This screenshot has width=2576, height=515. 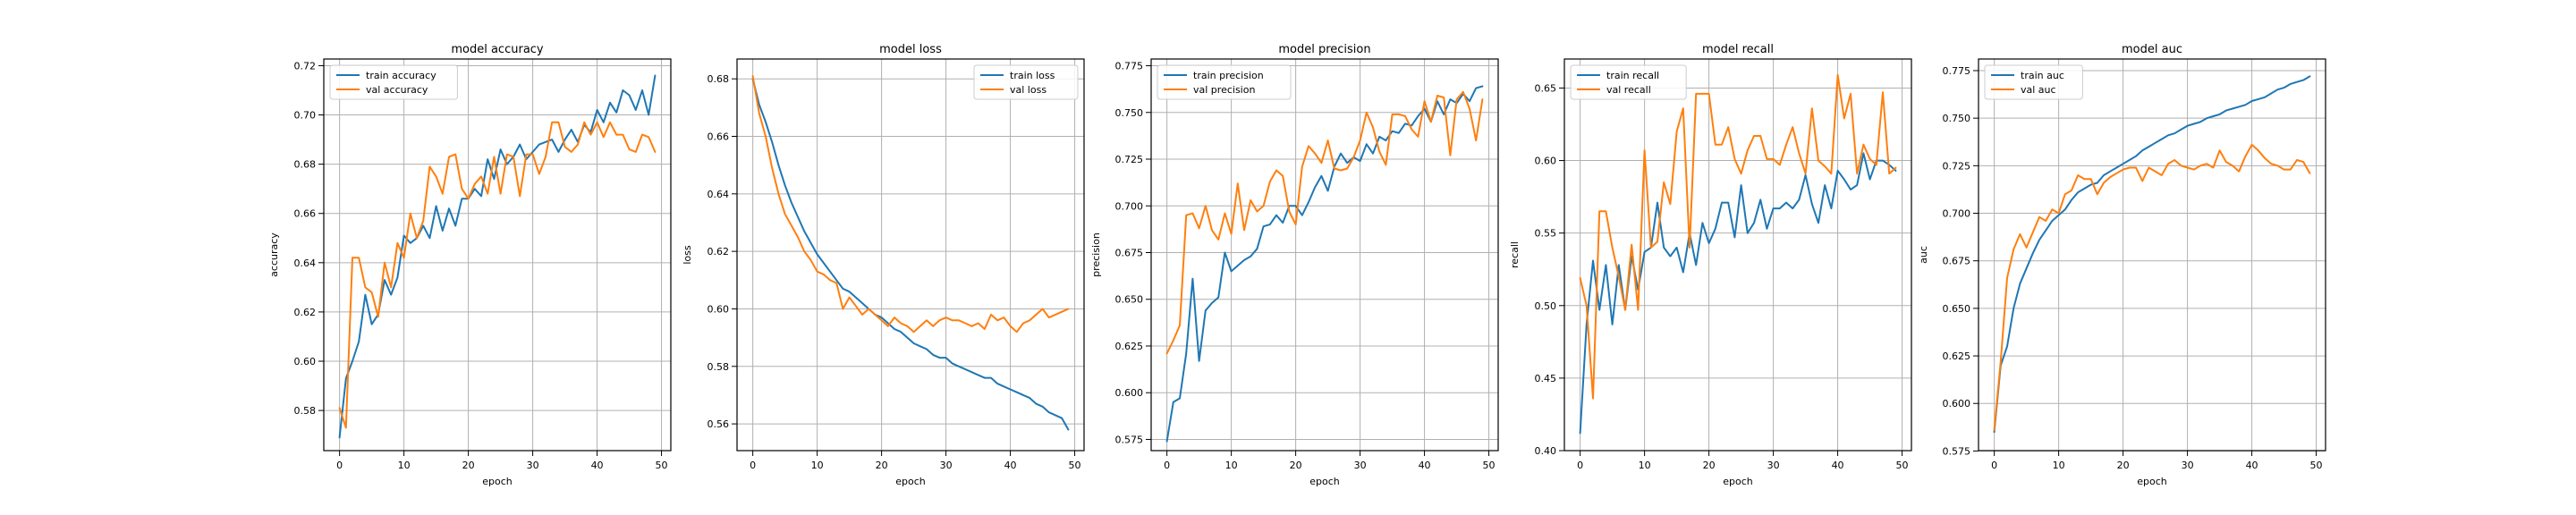 I want to click on y-tick-label: 0.575, so click(x=1129, y=439).